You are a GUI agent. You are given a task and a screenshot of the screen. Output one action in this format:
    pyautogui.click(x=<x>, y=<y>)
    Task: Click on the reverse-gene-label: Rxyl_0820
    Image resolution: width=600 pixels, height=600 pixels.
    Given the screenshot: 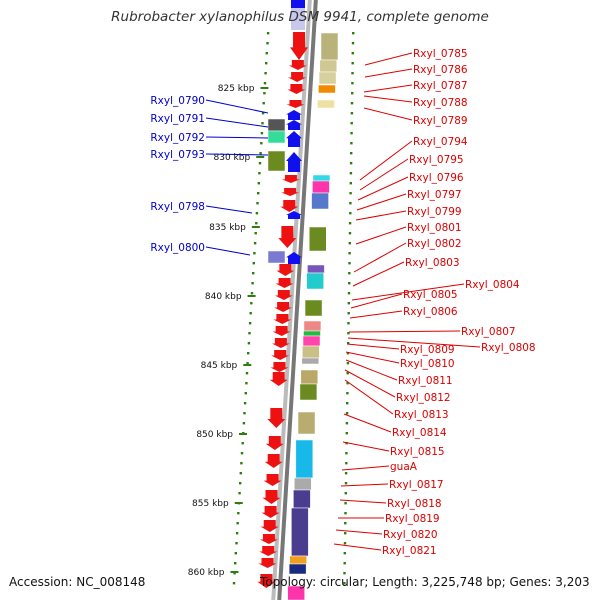 What is the action you would take?
    pyautogui.click(x=410, y=535)
    